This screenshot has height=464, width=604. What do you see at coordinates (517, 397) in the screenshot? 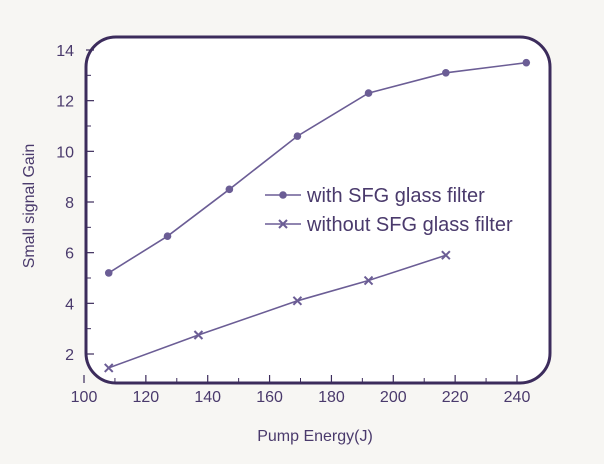
I see `x-tick-label: 240` at bounding box center [517, 397].